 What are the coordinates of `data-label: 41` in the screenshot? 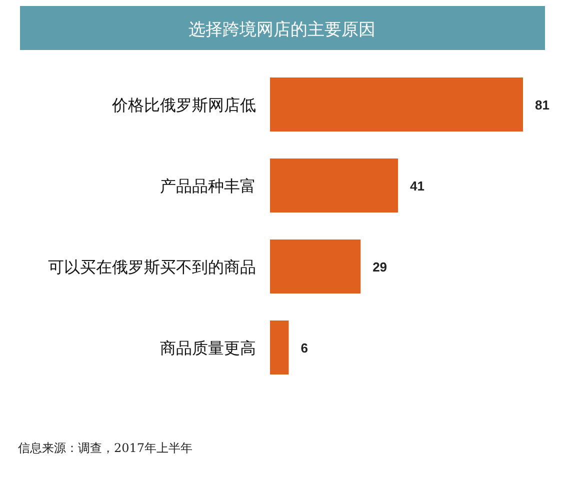 It's located at (417, 186).